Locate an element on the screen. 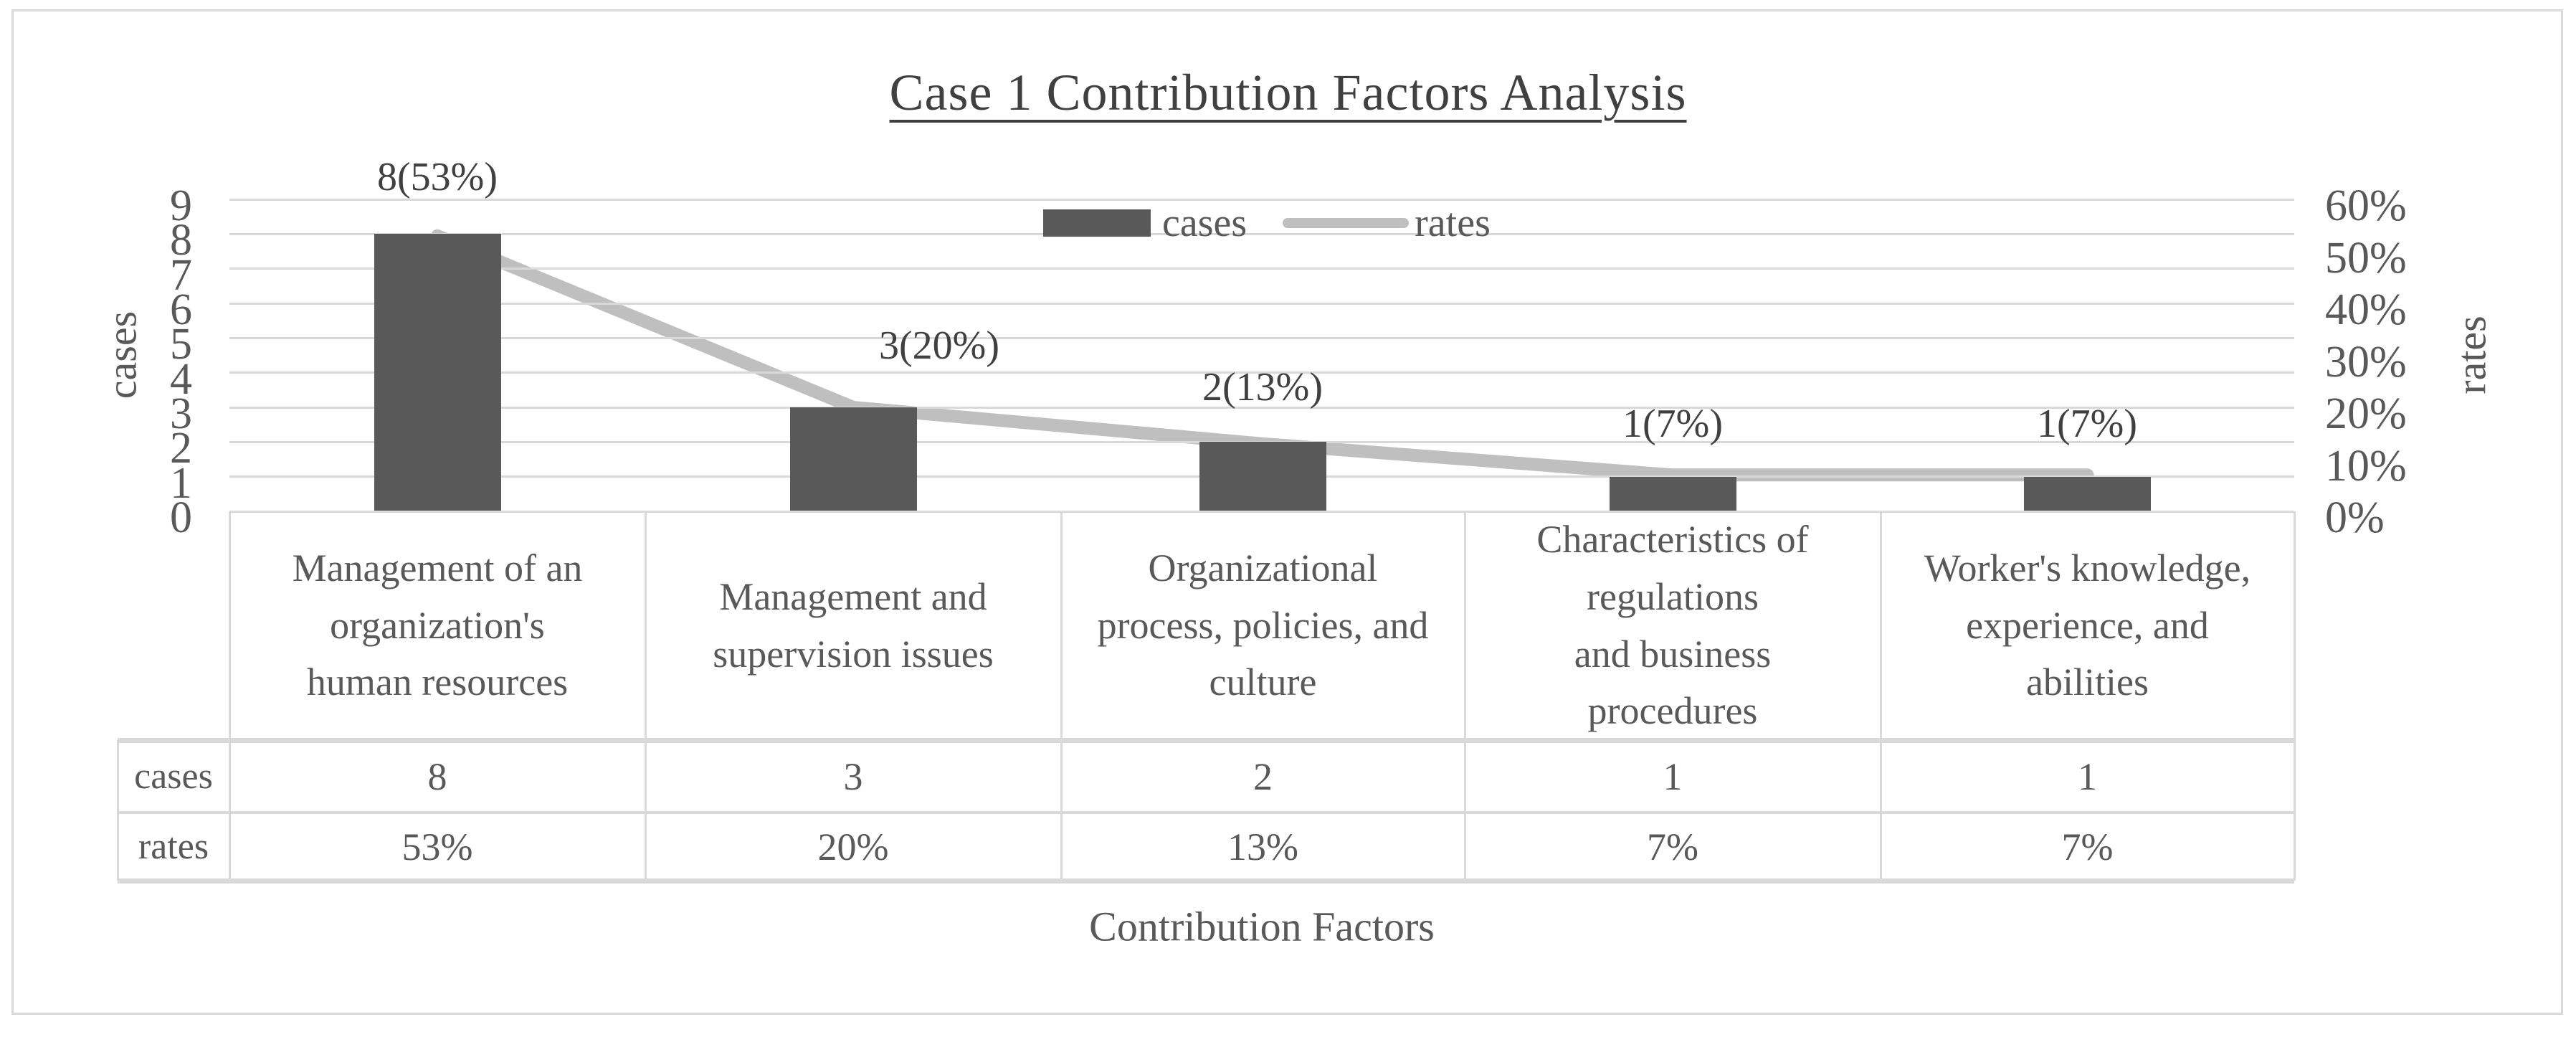 The image size is (2576, 1037). right-axis-tick: 20% is located at coordinates (2366, 413).